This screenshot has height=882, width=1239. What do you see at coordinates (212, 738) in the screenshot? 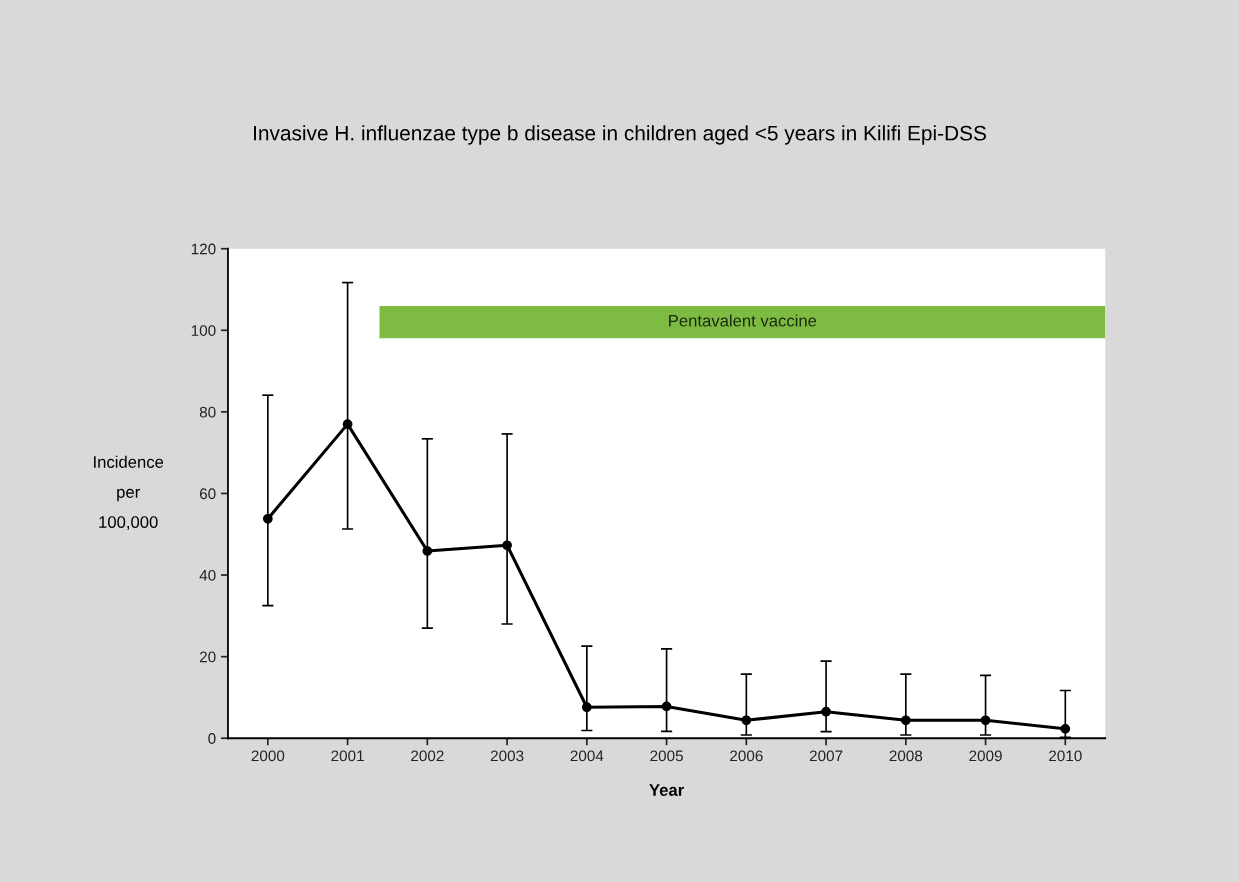
I see `y-tick-label: 0` at bounding box center [212, 738].